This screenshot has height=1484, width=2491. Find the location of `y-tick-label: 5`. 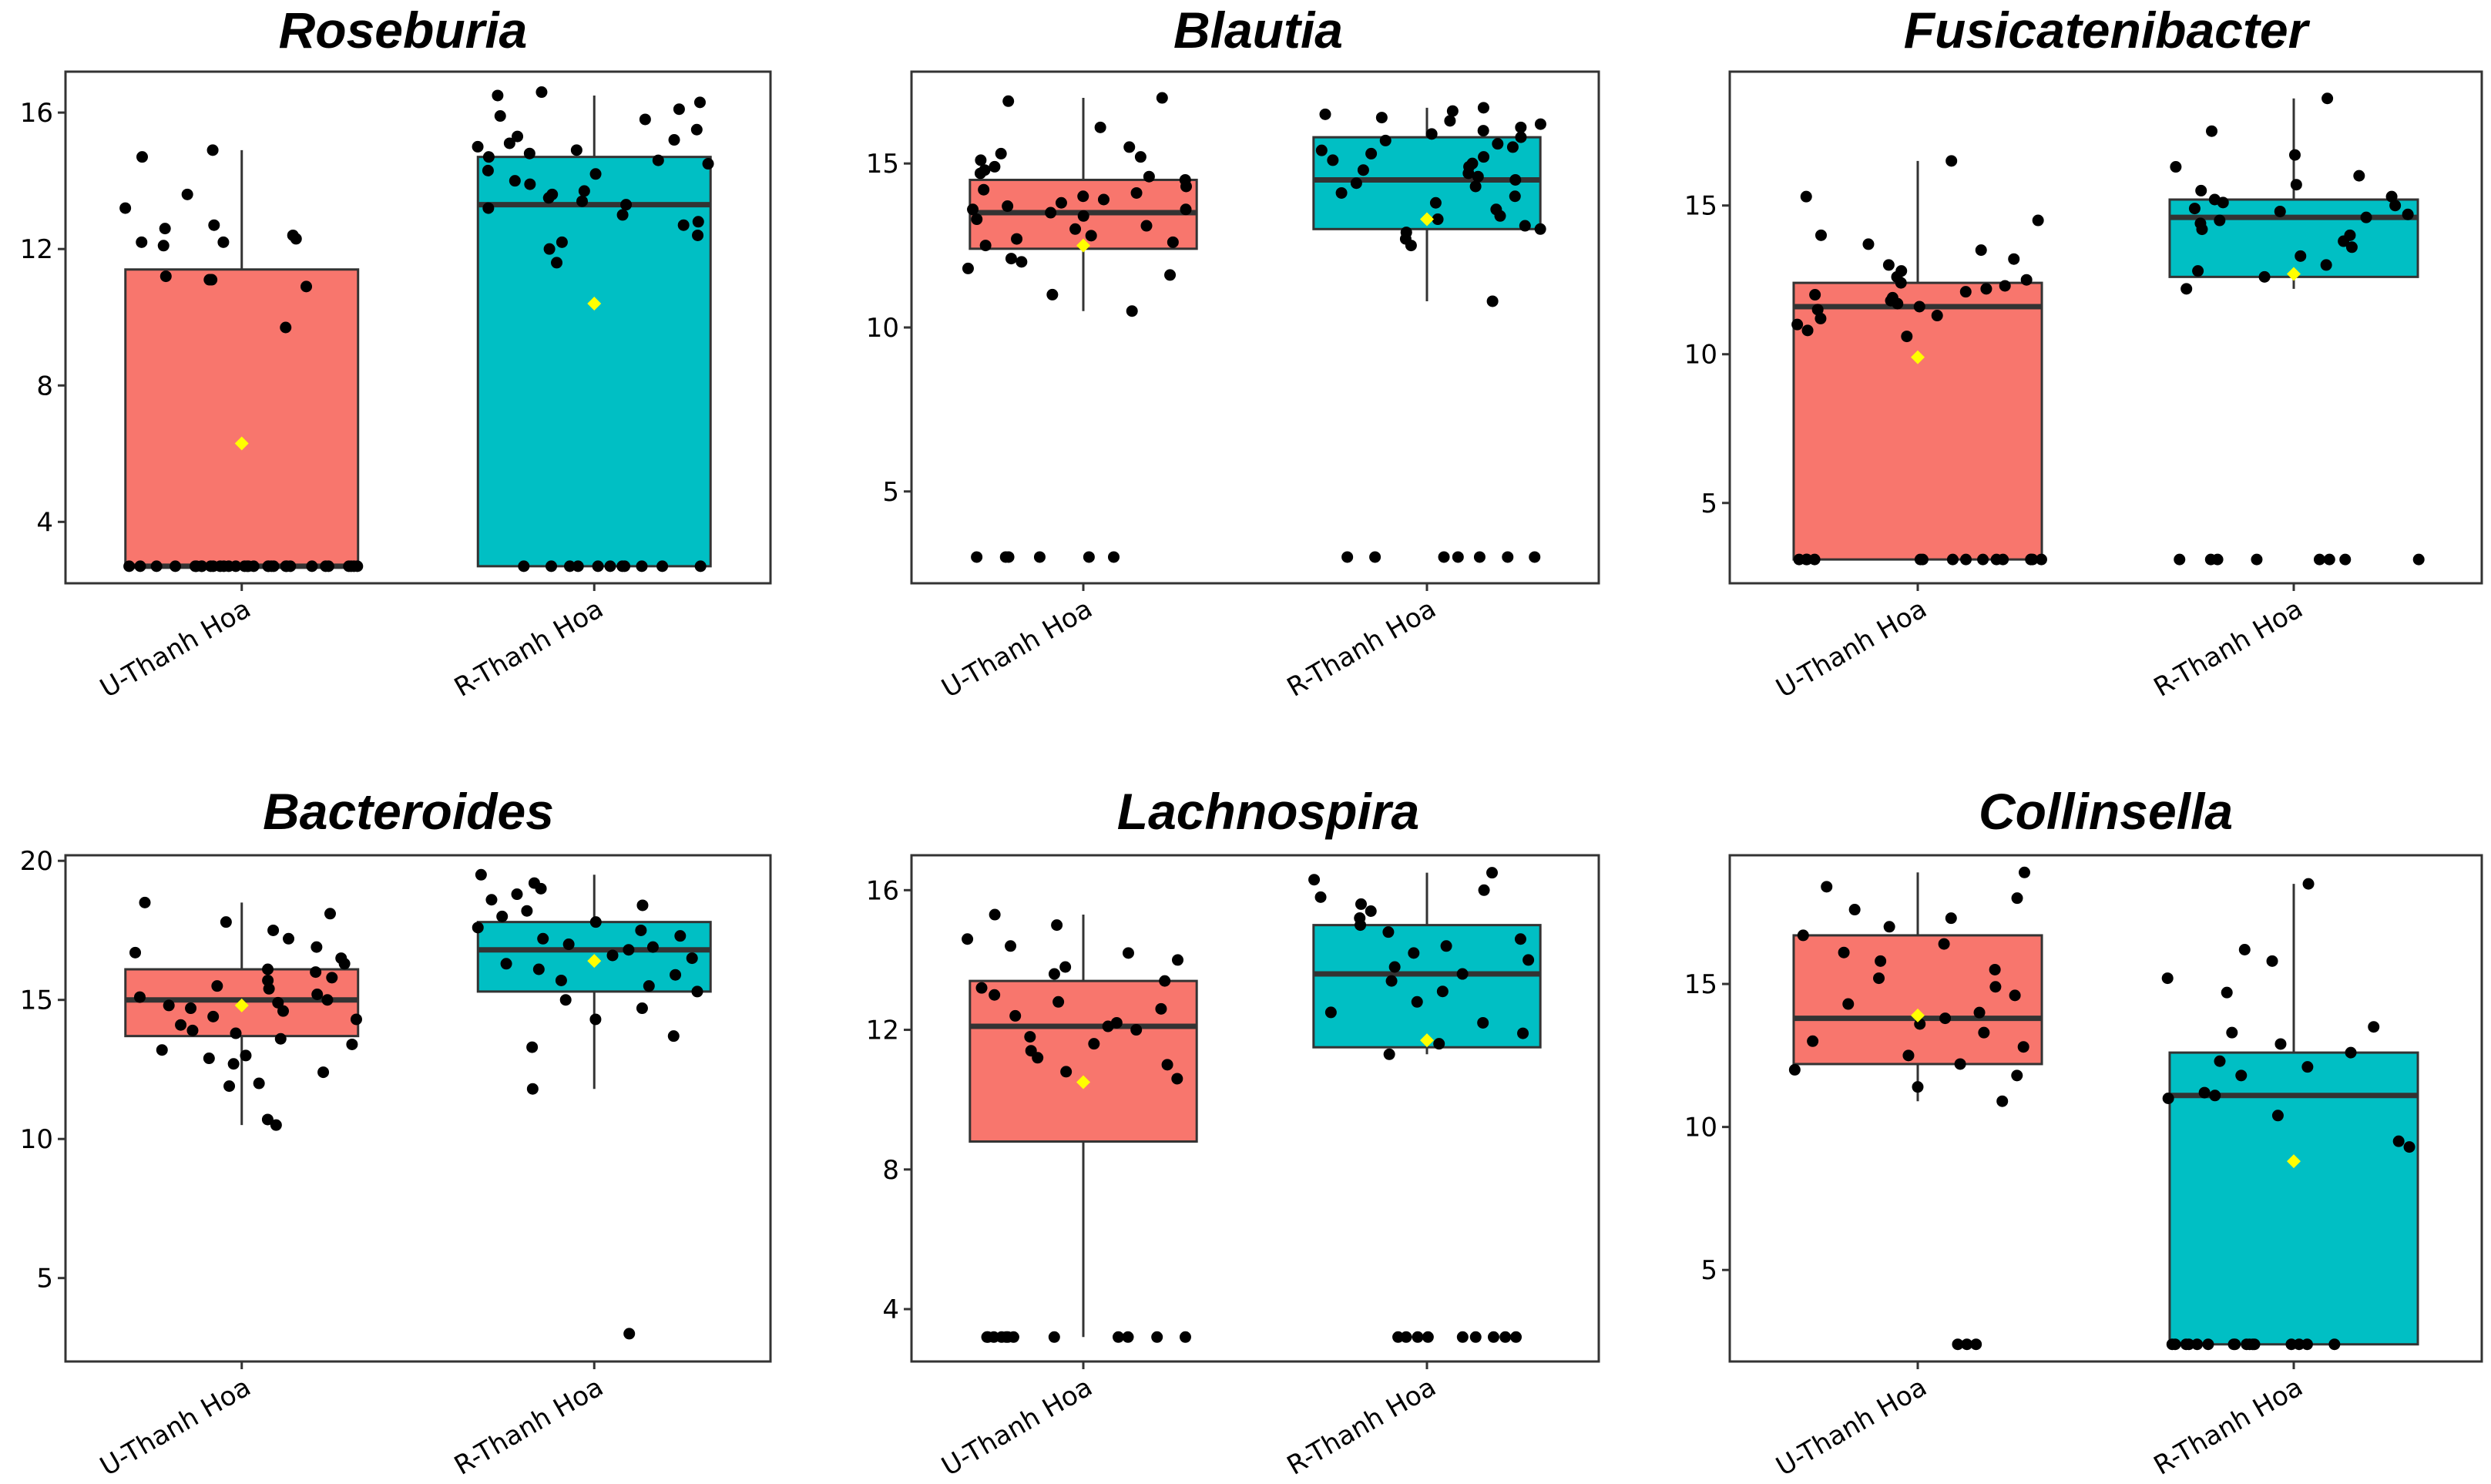

y-tick-label: 5 is located at coordinates (1708, 504).